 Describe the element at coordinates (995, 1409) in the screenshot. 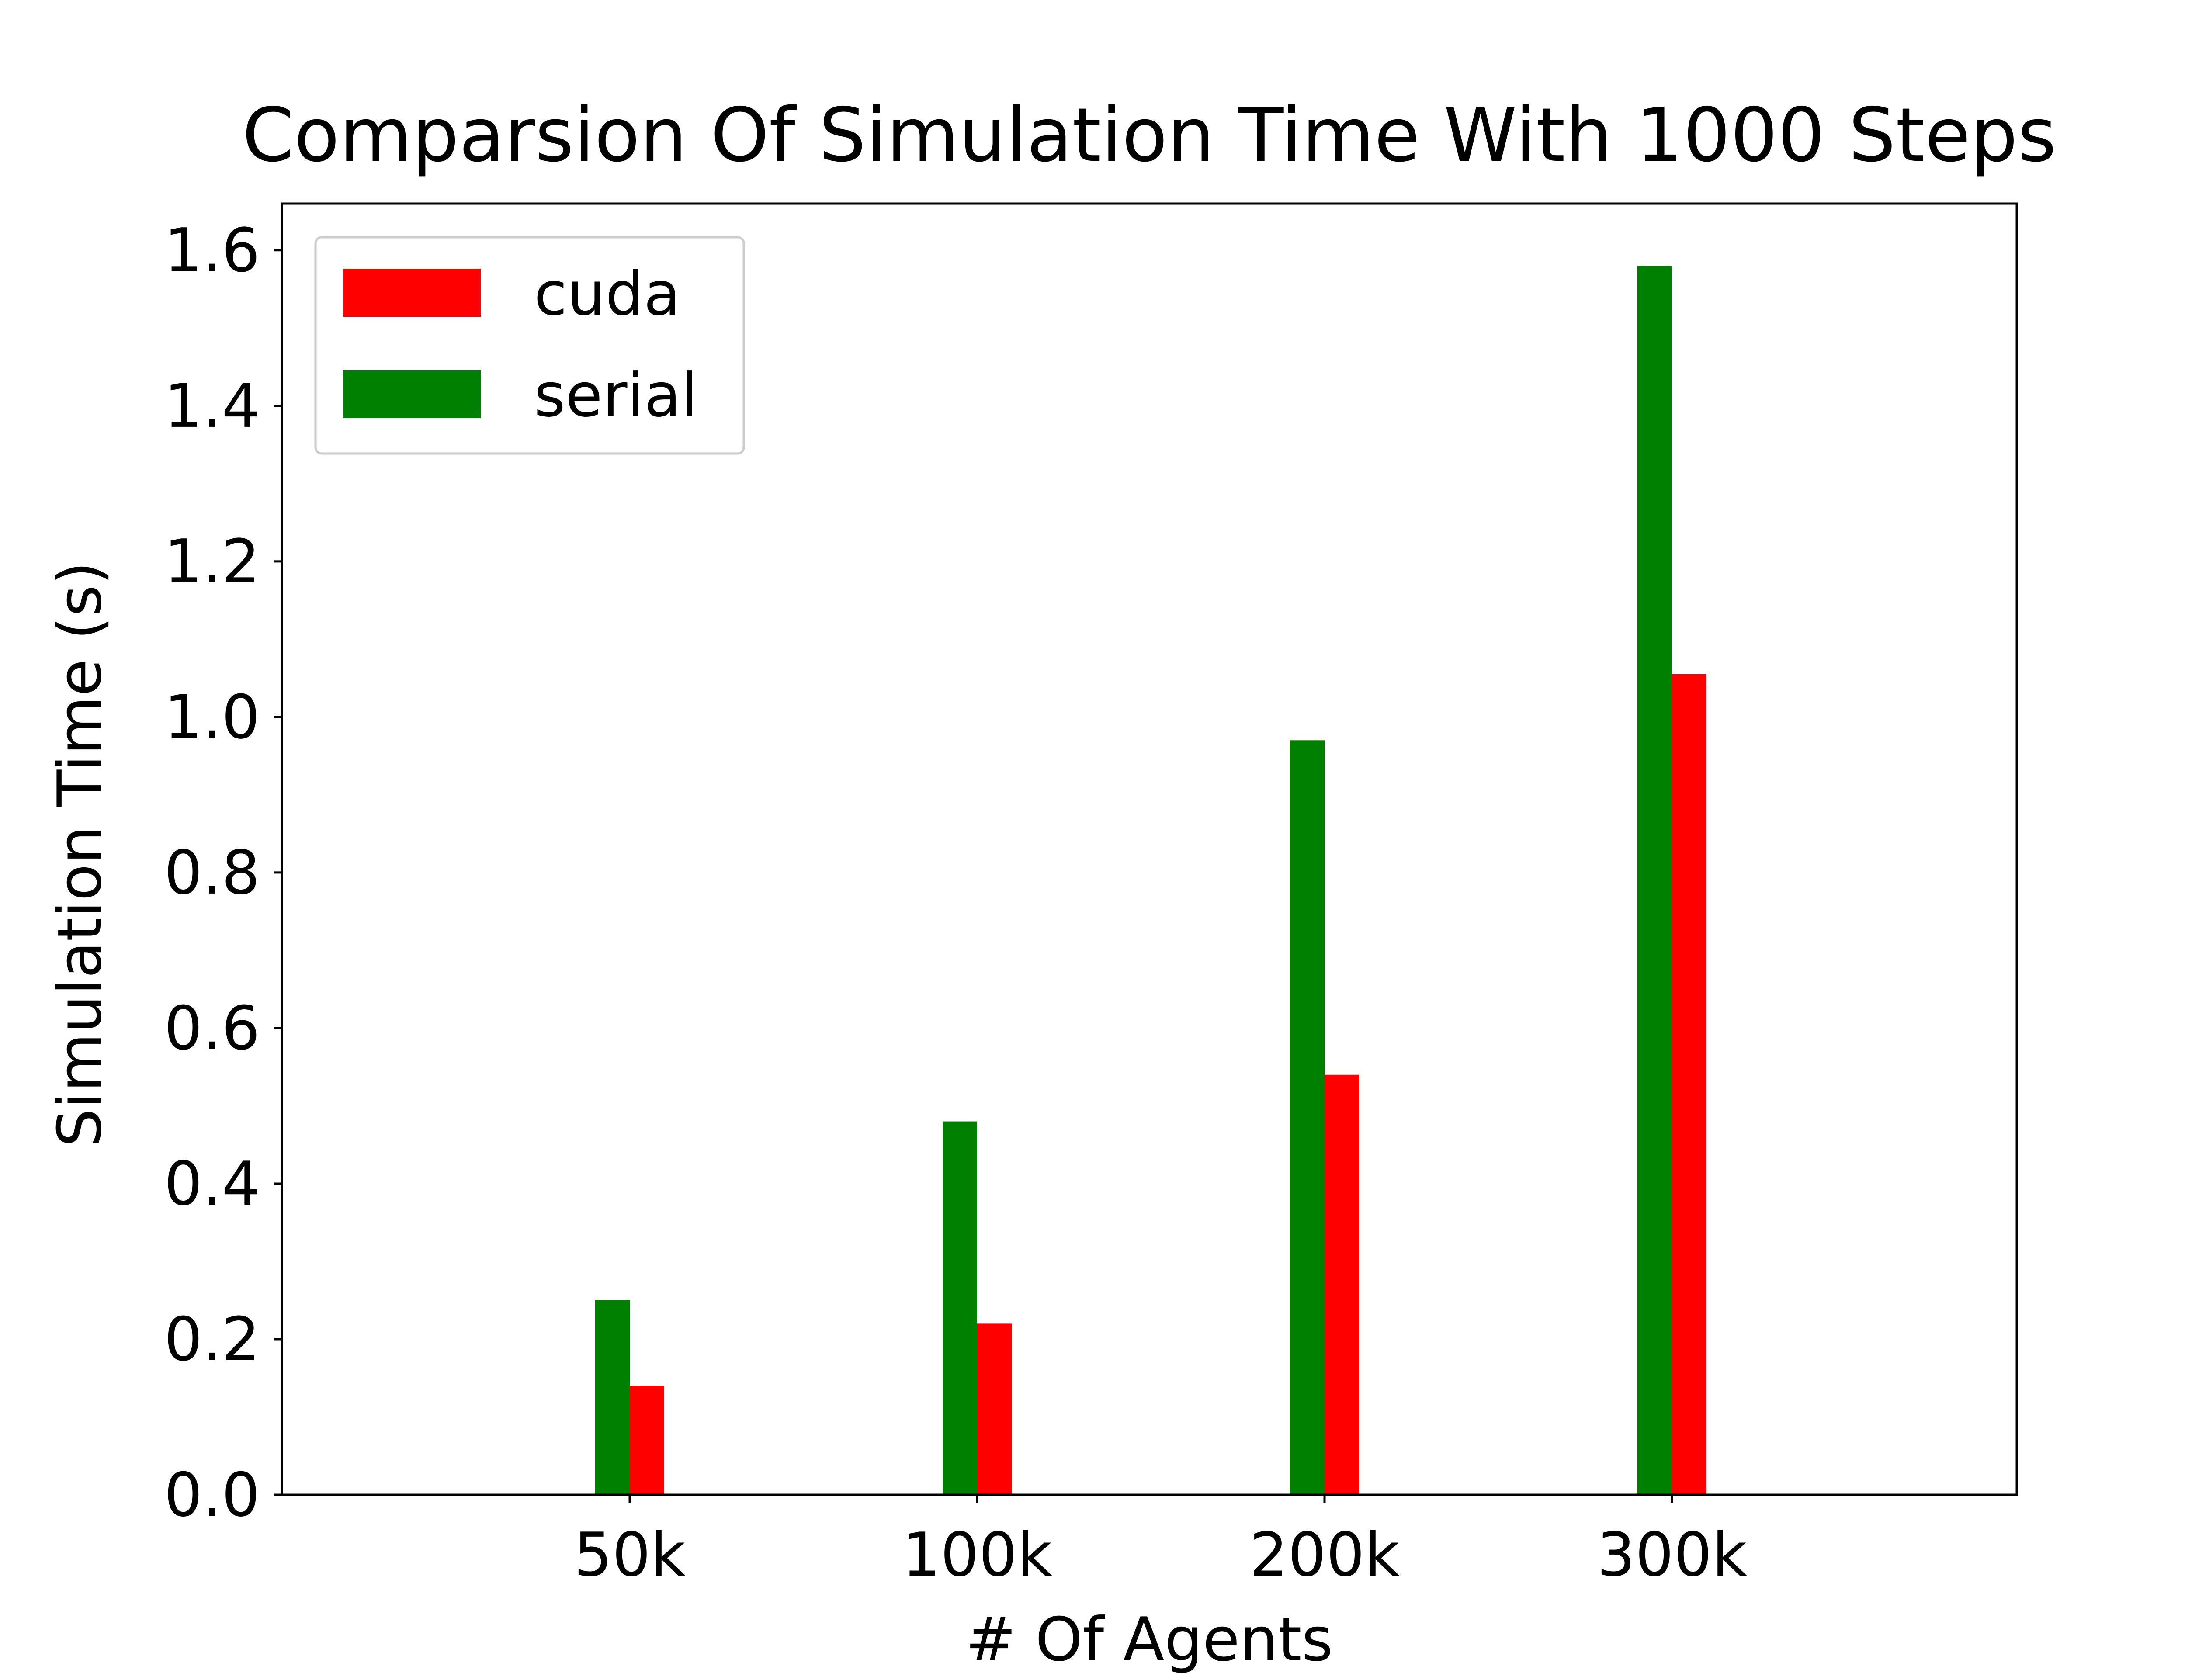

I see `bar-cuda-100k` at that location.